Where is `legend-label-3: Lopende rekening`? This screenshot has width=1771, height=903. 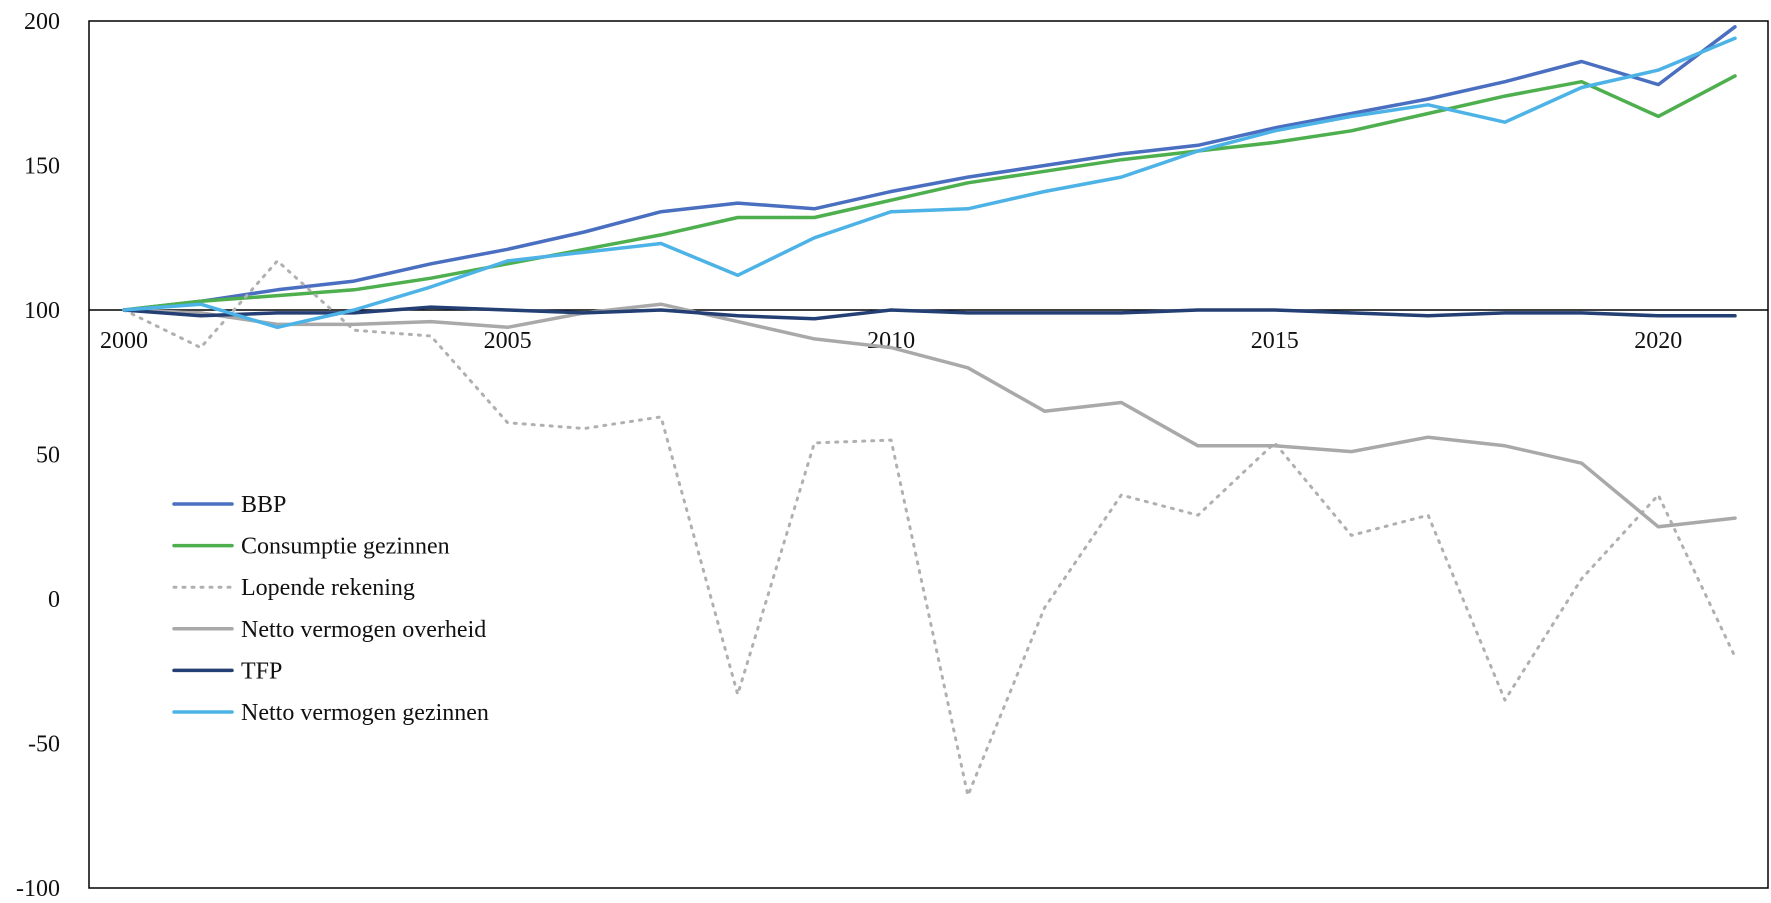
legend-label-3: Lopende rekening is located at coordinates (328, 588).